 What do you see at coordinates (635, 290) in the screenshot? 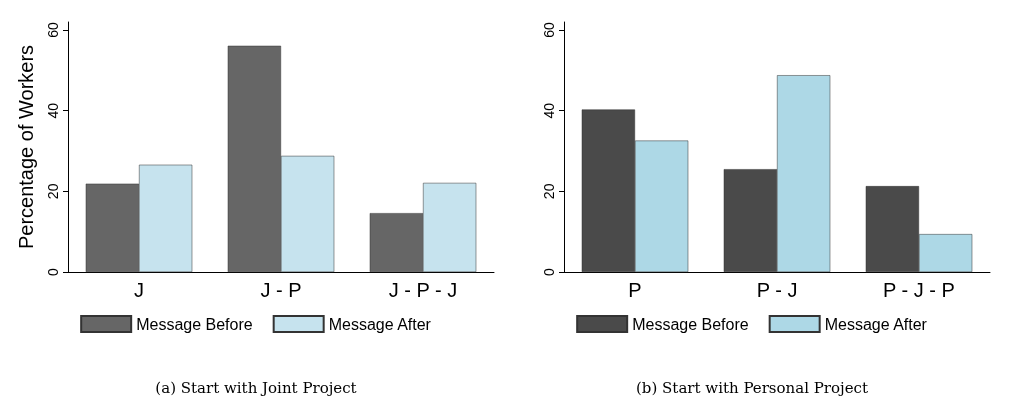
I see `x-tick-label: P` at bounding box center [635, 290].